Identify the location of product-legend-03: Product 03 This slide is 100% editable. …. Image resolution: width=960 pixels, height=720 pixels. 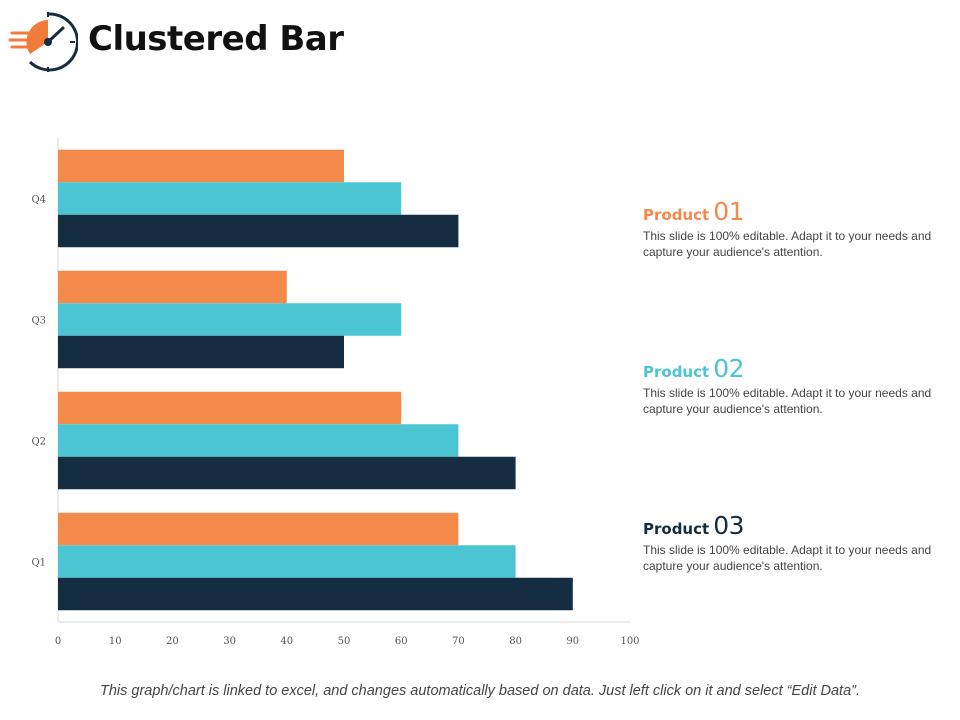
(793, 542).